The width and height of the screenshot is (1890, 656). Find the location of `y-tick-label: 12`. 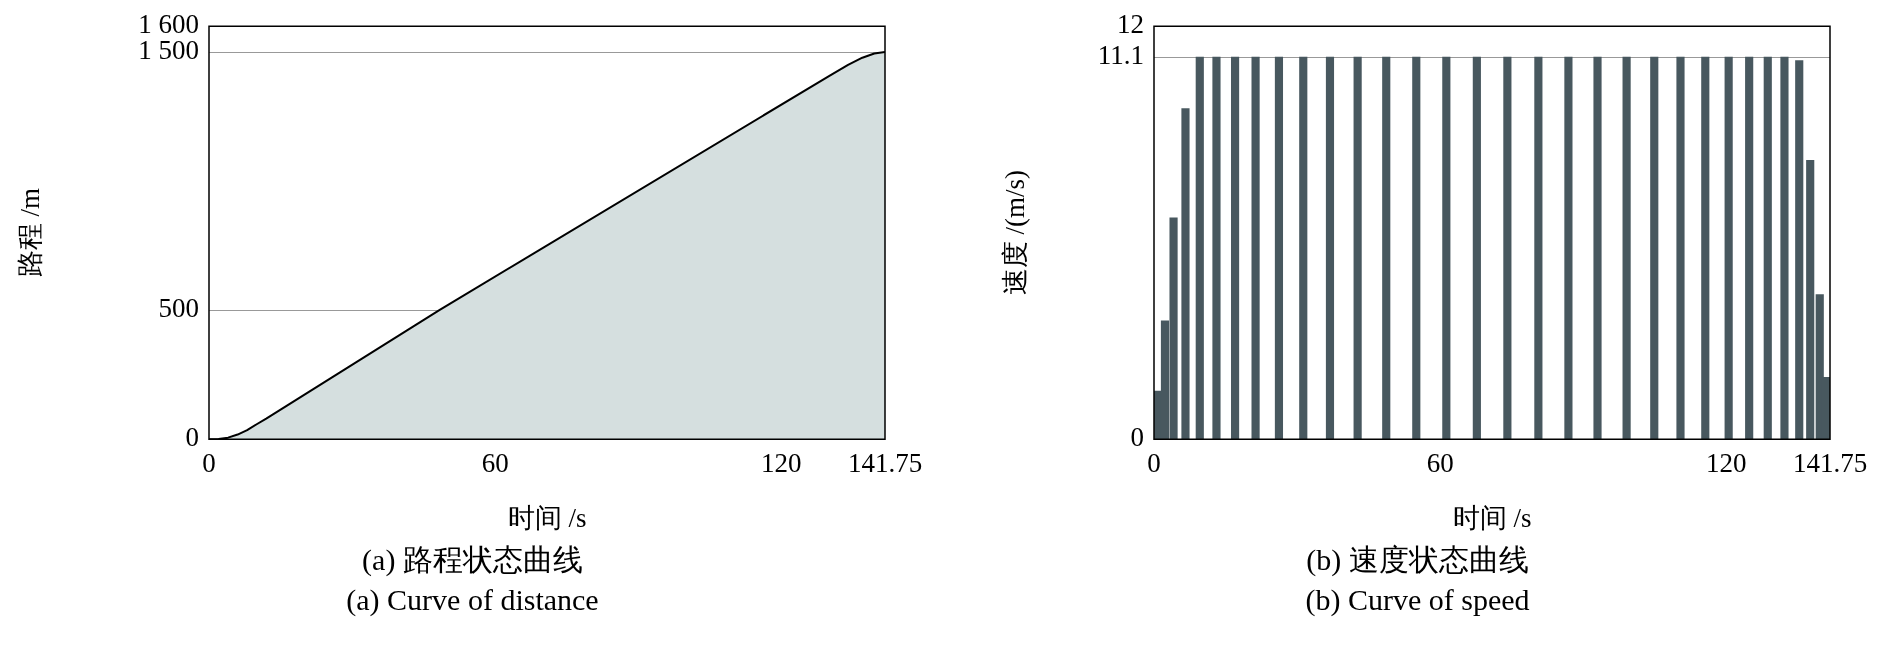

y-tick-label: 12 is located at coordinates (1130, 24).